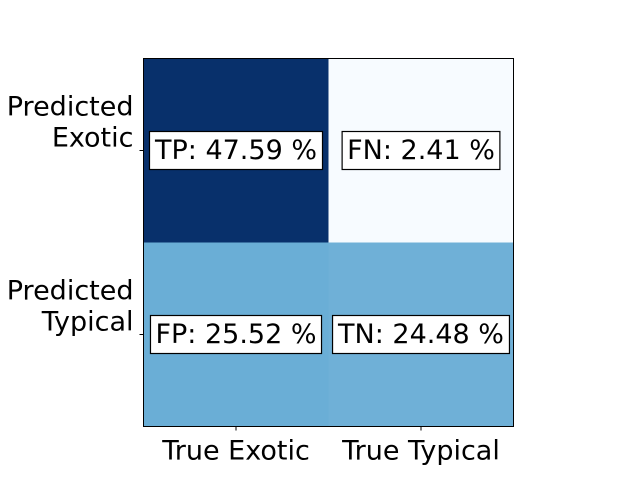 Image resolution: width=640 pixels, height=480 pixels. I want to click on x-tick-label-0: True Exotic, so click(235, 451).